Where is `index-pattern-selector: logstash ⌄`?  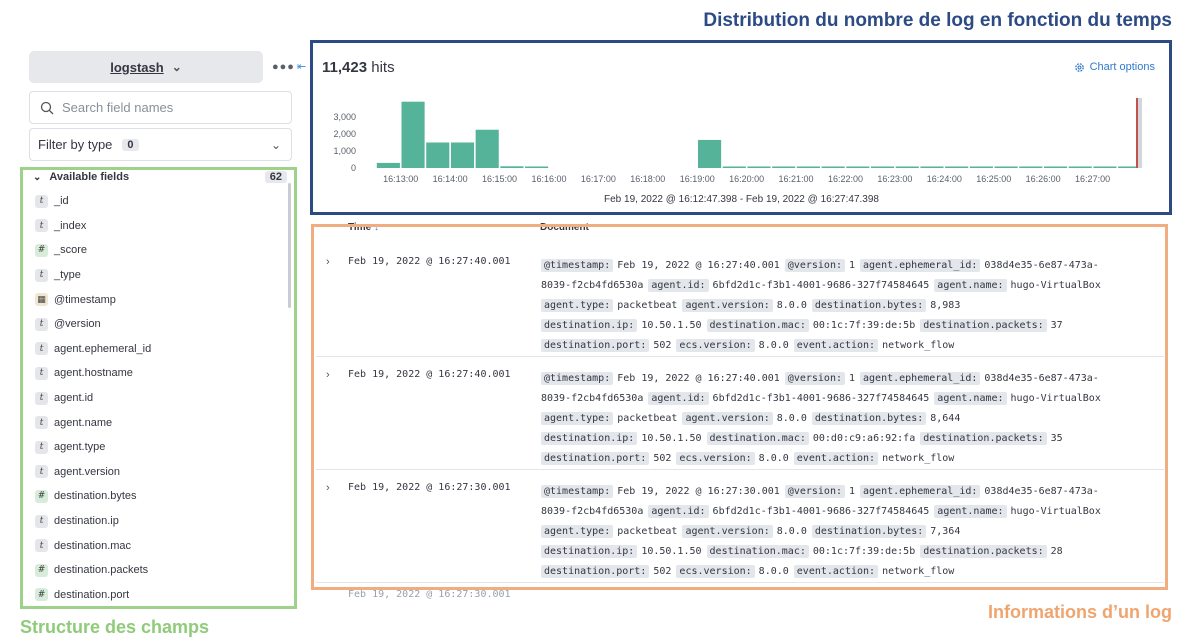 index-pattern-selector: logstash ⌄ is located at coordinates (146, 67).